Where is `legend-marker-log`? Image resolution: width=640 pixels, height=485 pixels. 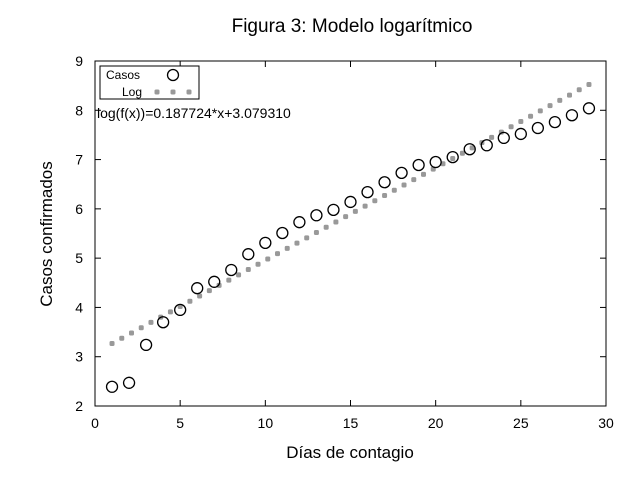
legend-marker-log is located at coordinates (173, 92).